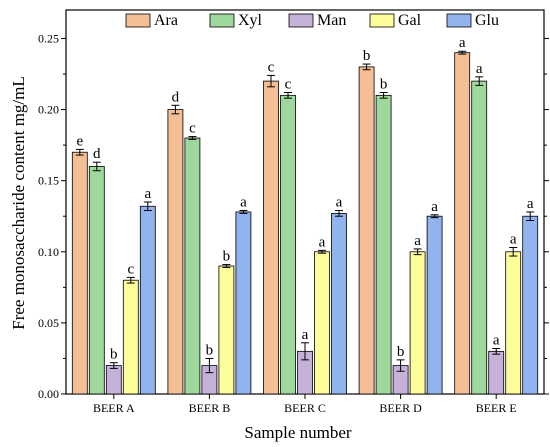 The width and height of the screenshot is (550, 447). Describe the element at coordinates (48, 110) in the screenshot. I see `y-tick-label: 0.20` at that location.